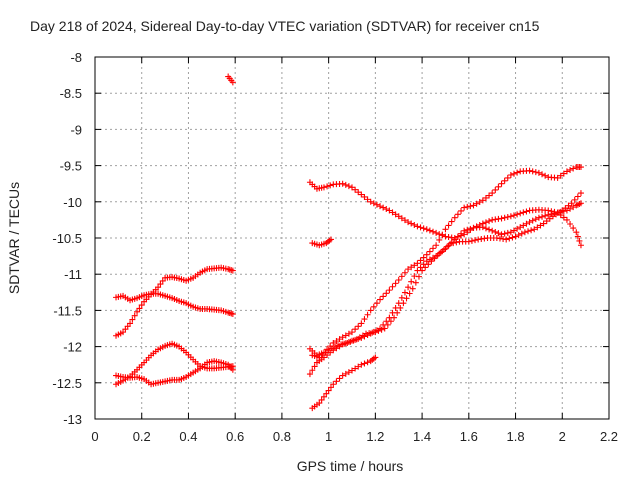  I want to click on series-s5, so click(230, 79).